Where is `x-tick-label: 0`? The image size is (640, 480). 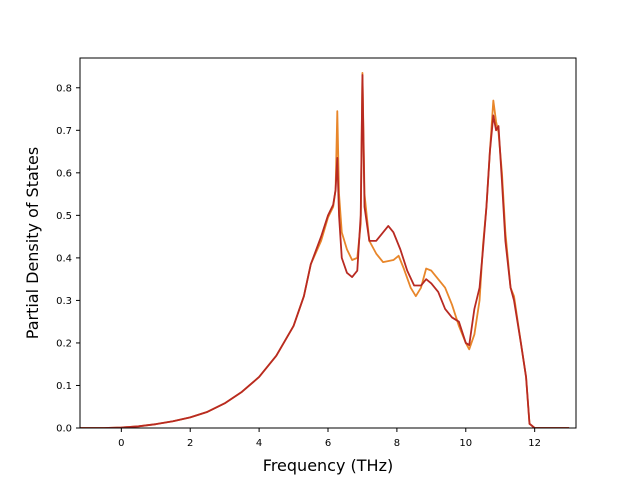 x-tick-label: 0 is located at coordinates (121, 443).